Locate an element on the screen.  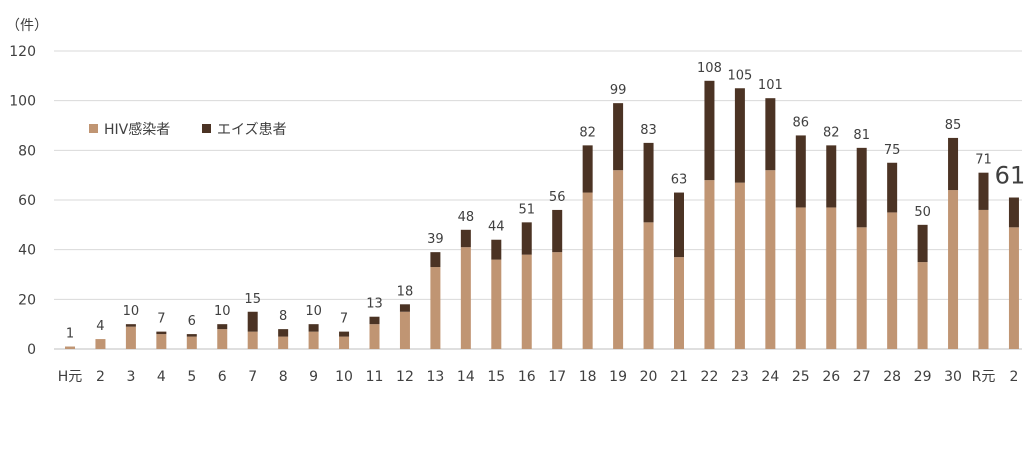
x-tick-label: 13 is located at coordinates (435, 377).